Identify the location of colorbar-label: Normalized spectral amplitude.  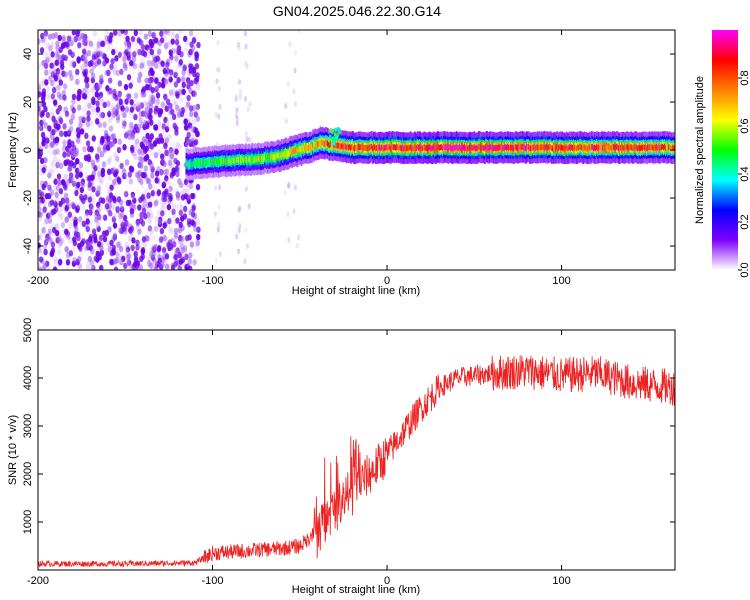
(700, 150).